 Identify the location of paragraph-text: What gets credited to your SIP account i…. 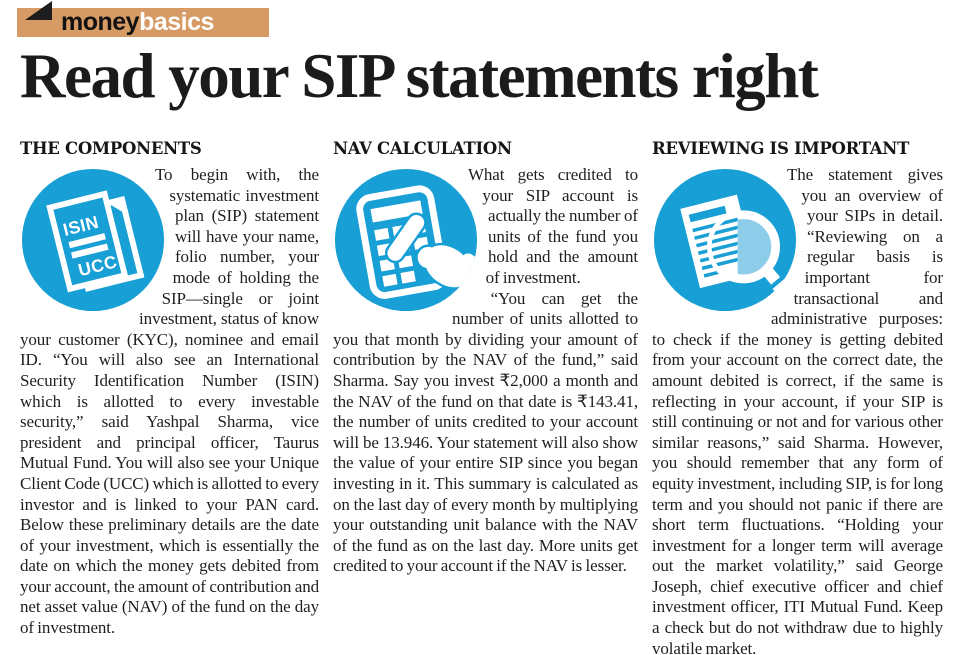
(552, 226).